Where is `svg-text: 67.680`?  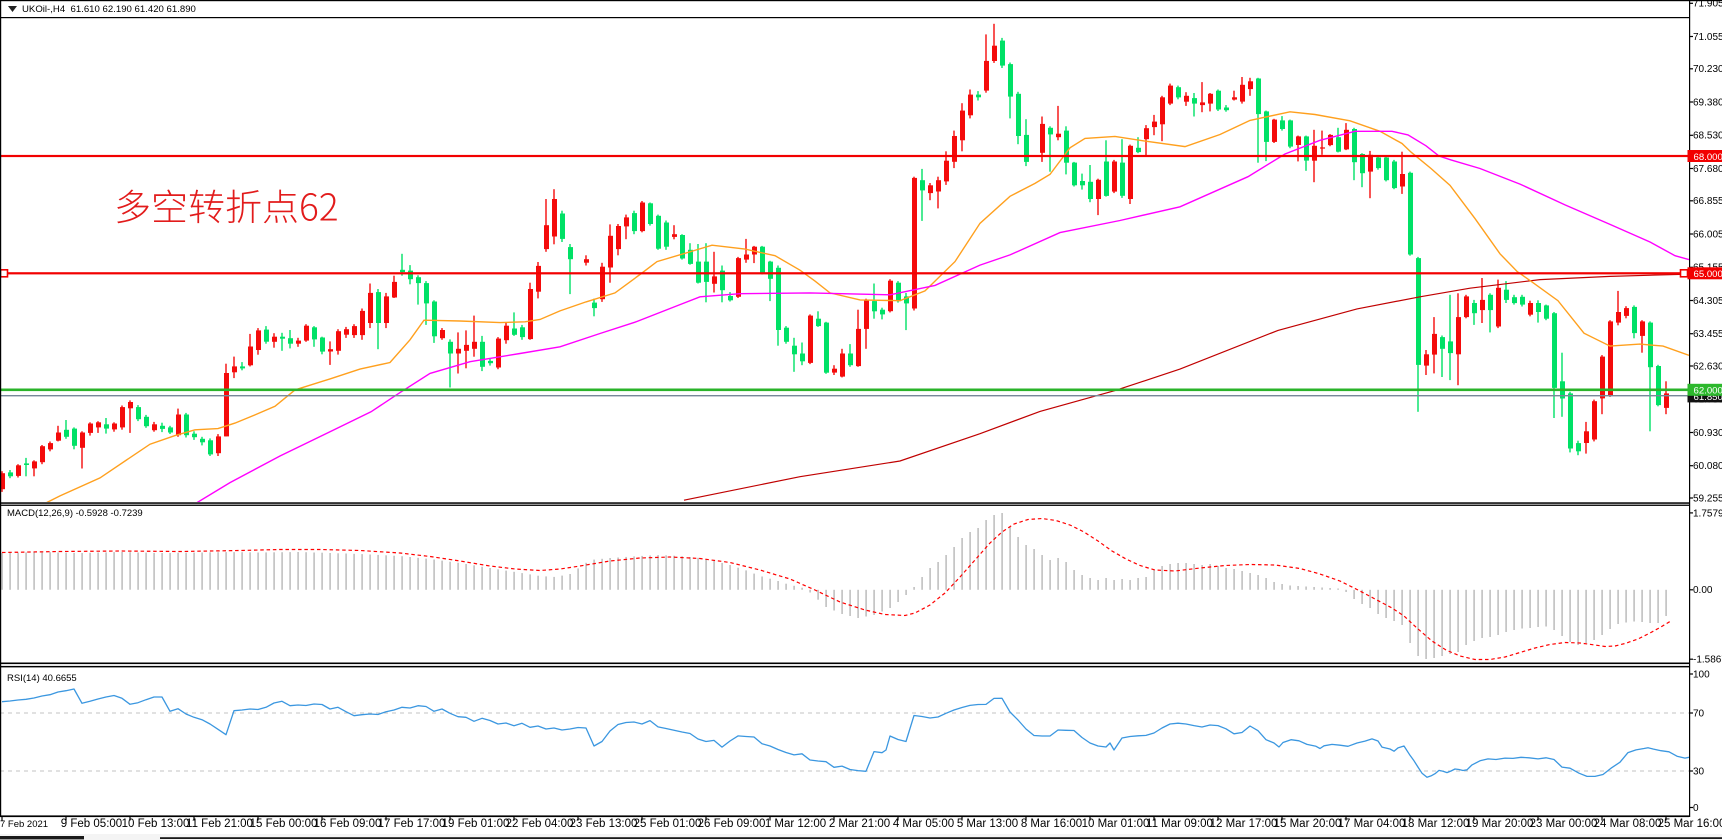
svg-text: 67.680 is located at coordinates (1707, 169).